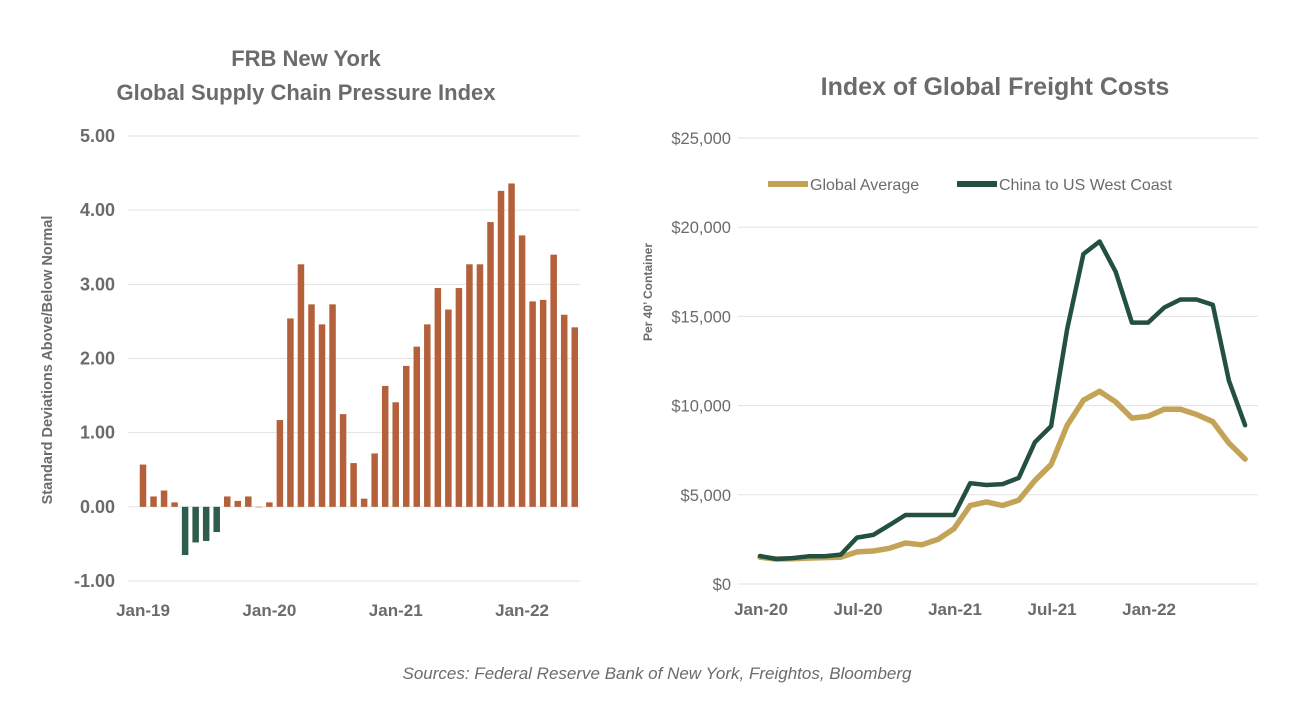 This screenshot has width=1314, height=714. I want to click on y-tick-label: $15,000, so click(701, 317).